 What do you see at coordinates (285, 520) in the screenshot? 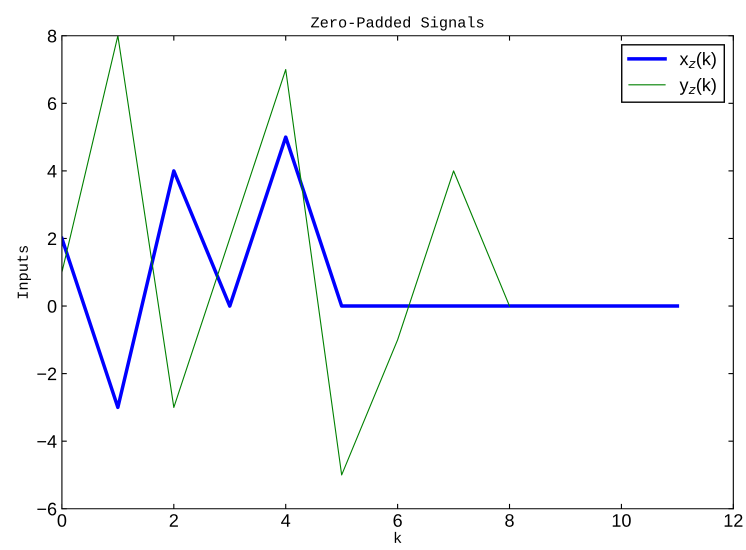
I see `x-tick-label: 4` at bounding box center [285, 520].